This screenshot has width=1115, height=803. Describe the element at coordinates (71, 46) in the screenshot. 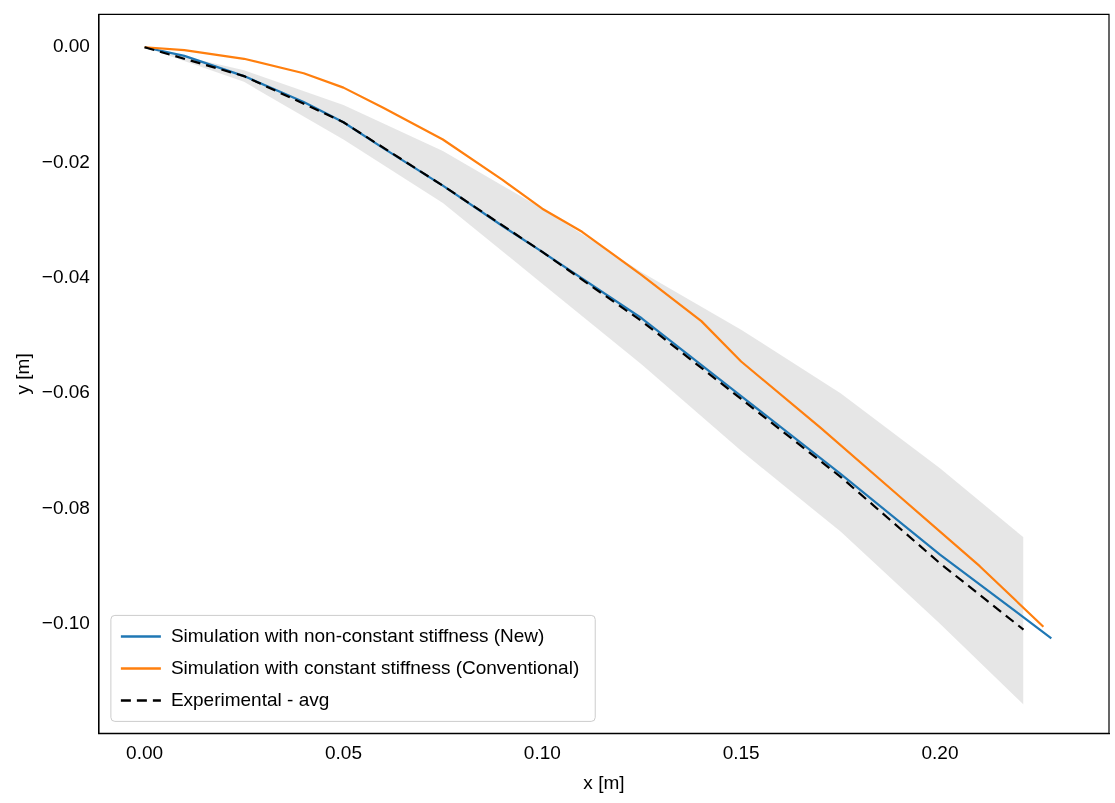

I see `y-tick-label: 0.00` at that location.